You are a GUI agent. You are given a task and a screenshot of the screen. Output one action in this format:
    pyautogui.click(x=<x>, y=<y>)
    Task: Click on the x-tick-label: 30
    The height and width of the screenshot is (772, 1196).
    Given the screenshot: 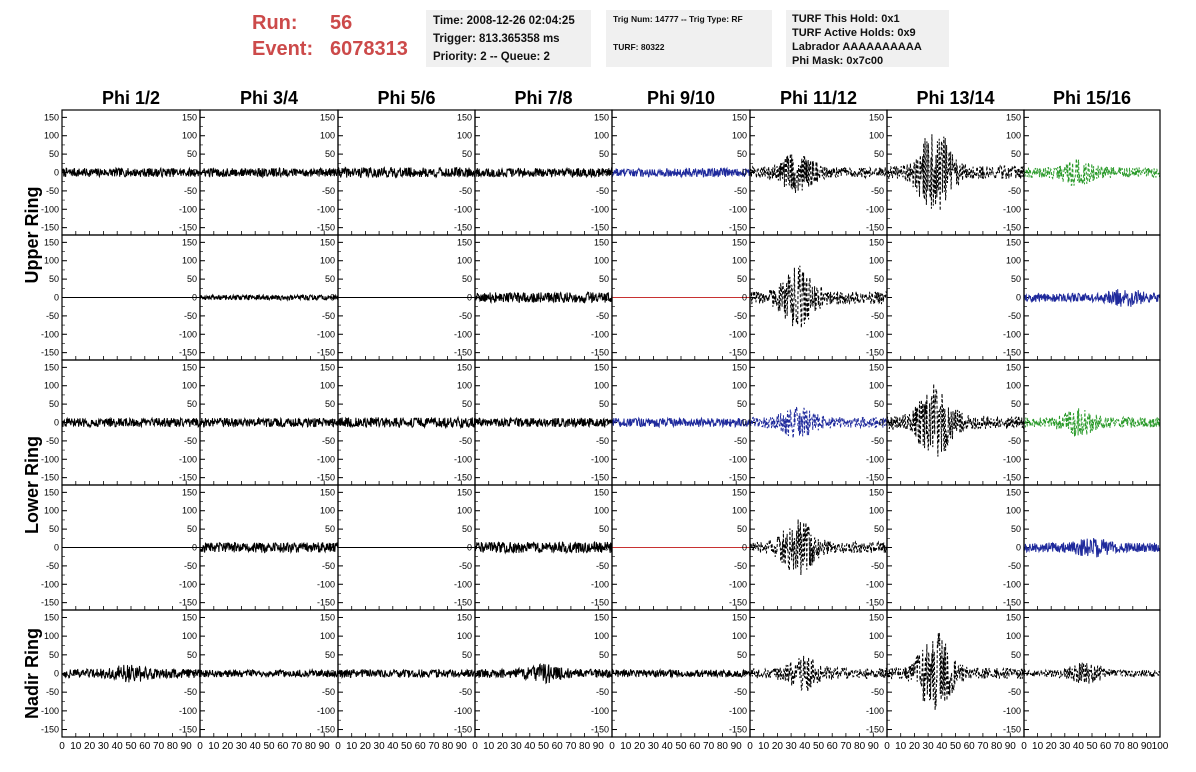 What is the action you would take?
    pyautogui.click(x=1065, y=746)
    